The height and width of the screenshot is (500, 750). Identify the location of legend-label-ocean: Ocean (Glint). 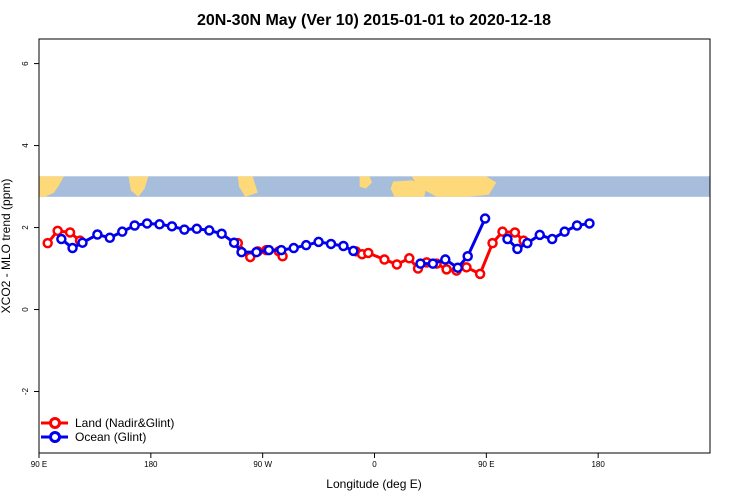
(110, 437).